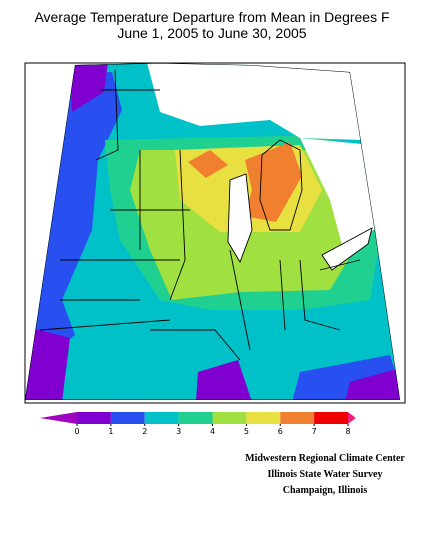 The width and height of the screenshot is (425, 550). Describe the element at coordinates (246, 431) in the screenshot. I see `legend-tick-label: 5` at that location.